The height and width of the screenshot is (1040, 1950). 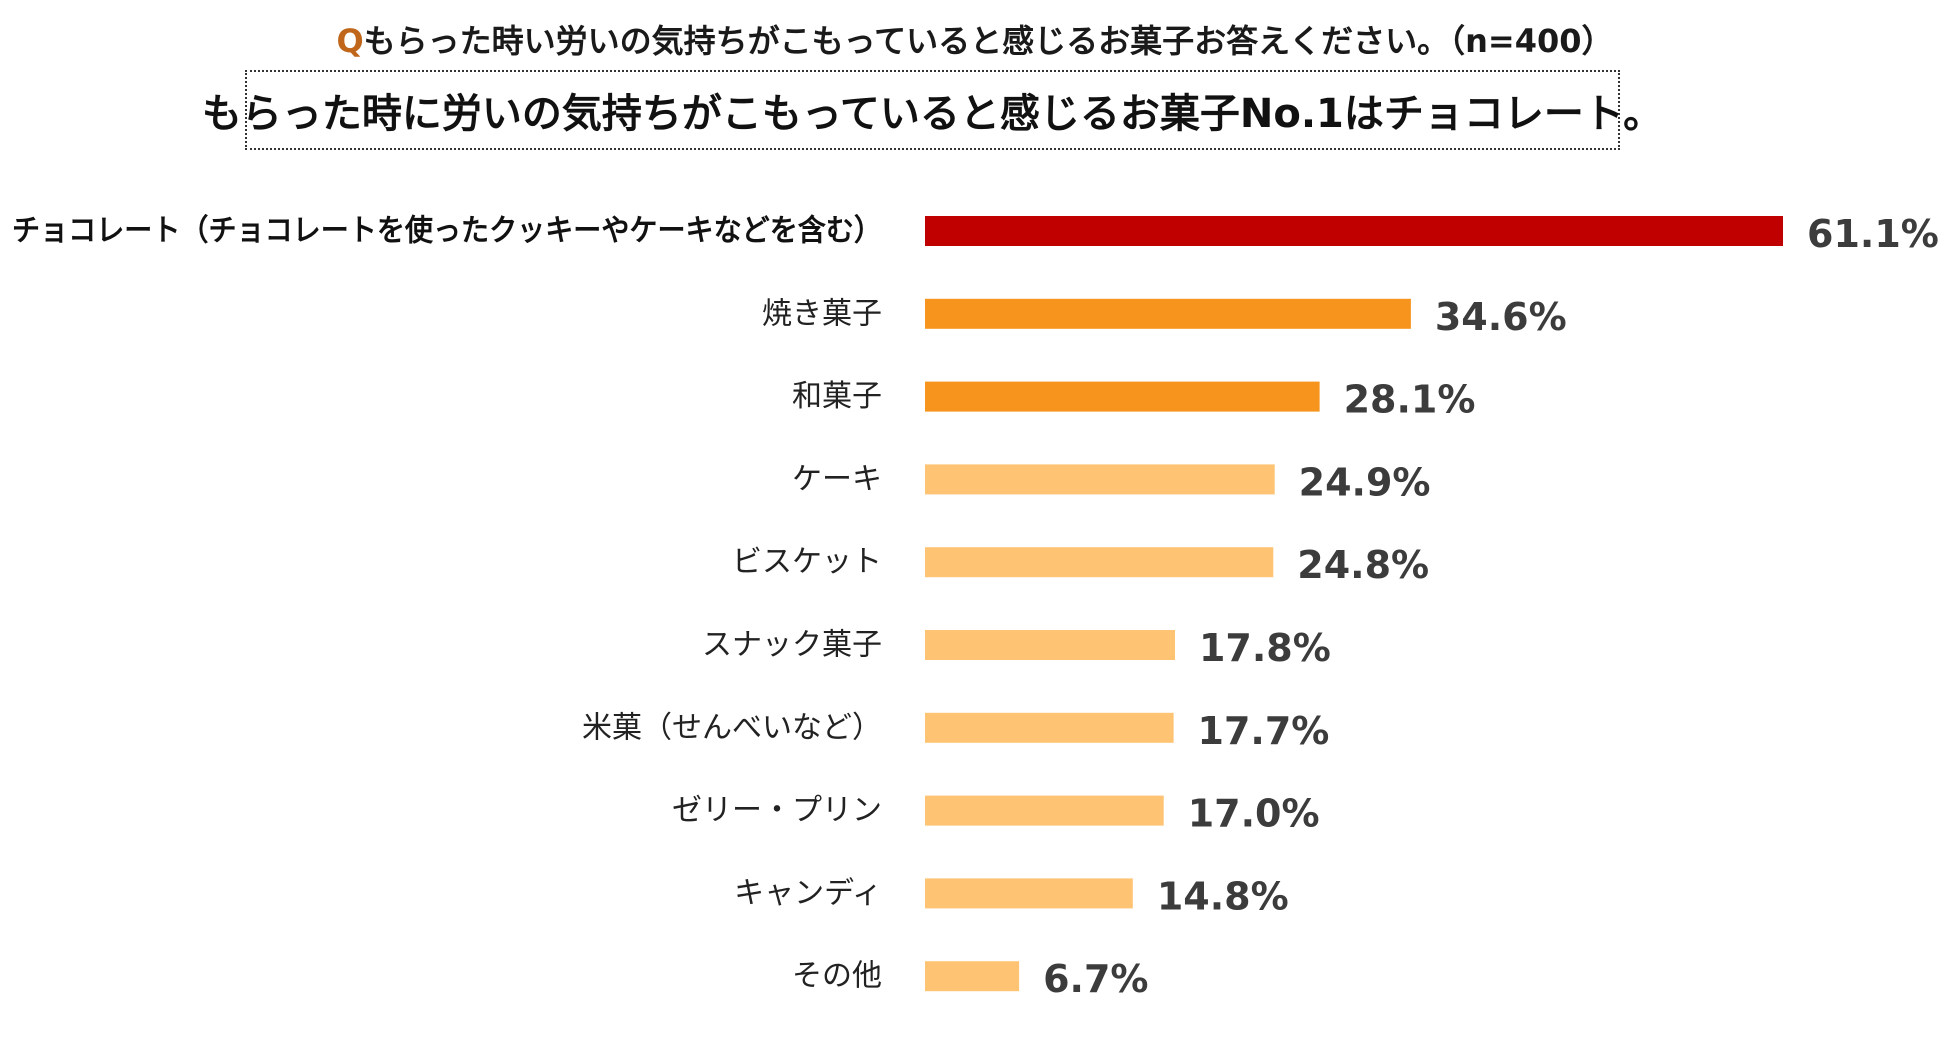 What do you see at coordinates (1264, 731) in the screenshot?
I see `value-label: 17.7%` at bounding box center [1264, 731].